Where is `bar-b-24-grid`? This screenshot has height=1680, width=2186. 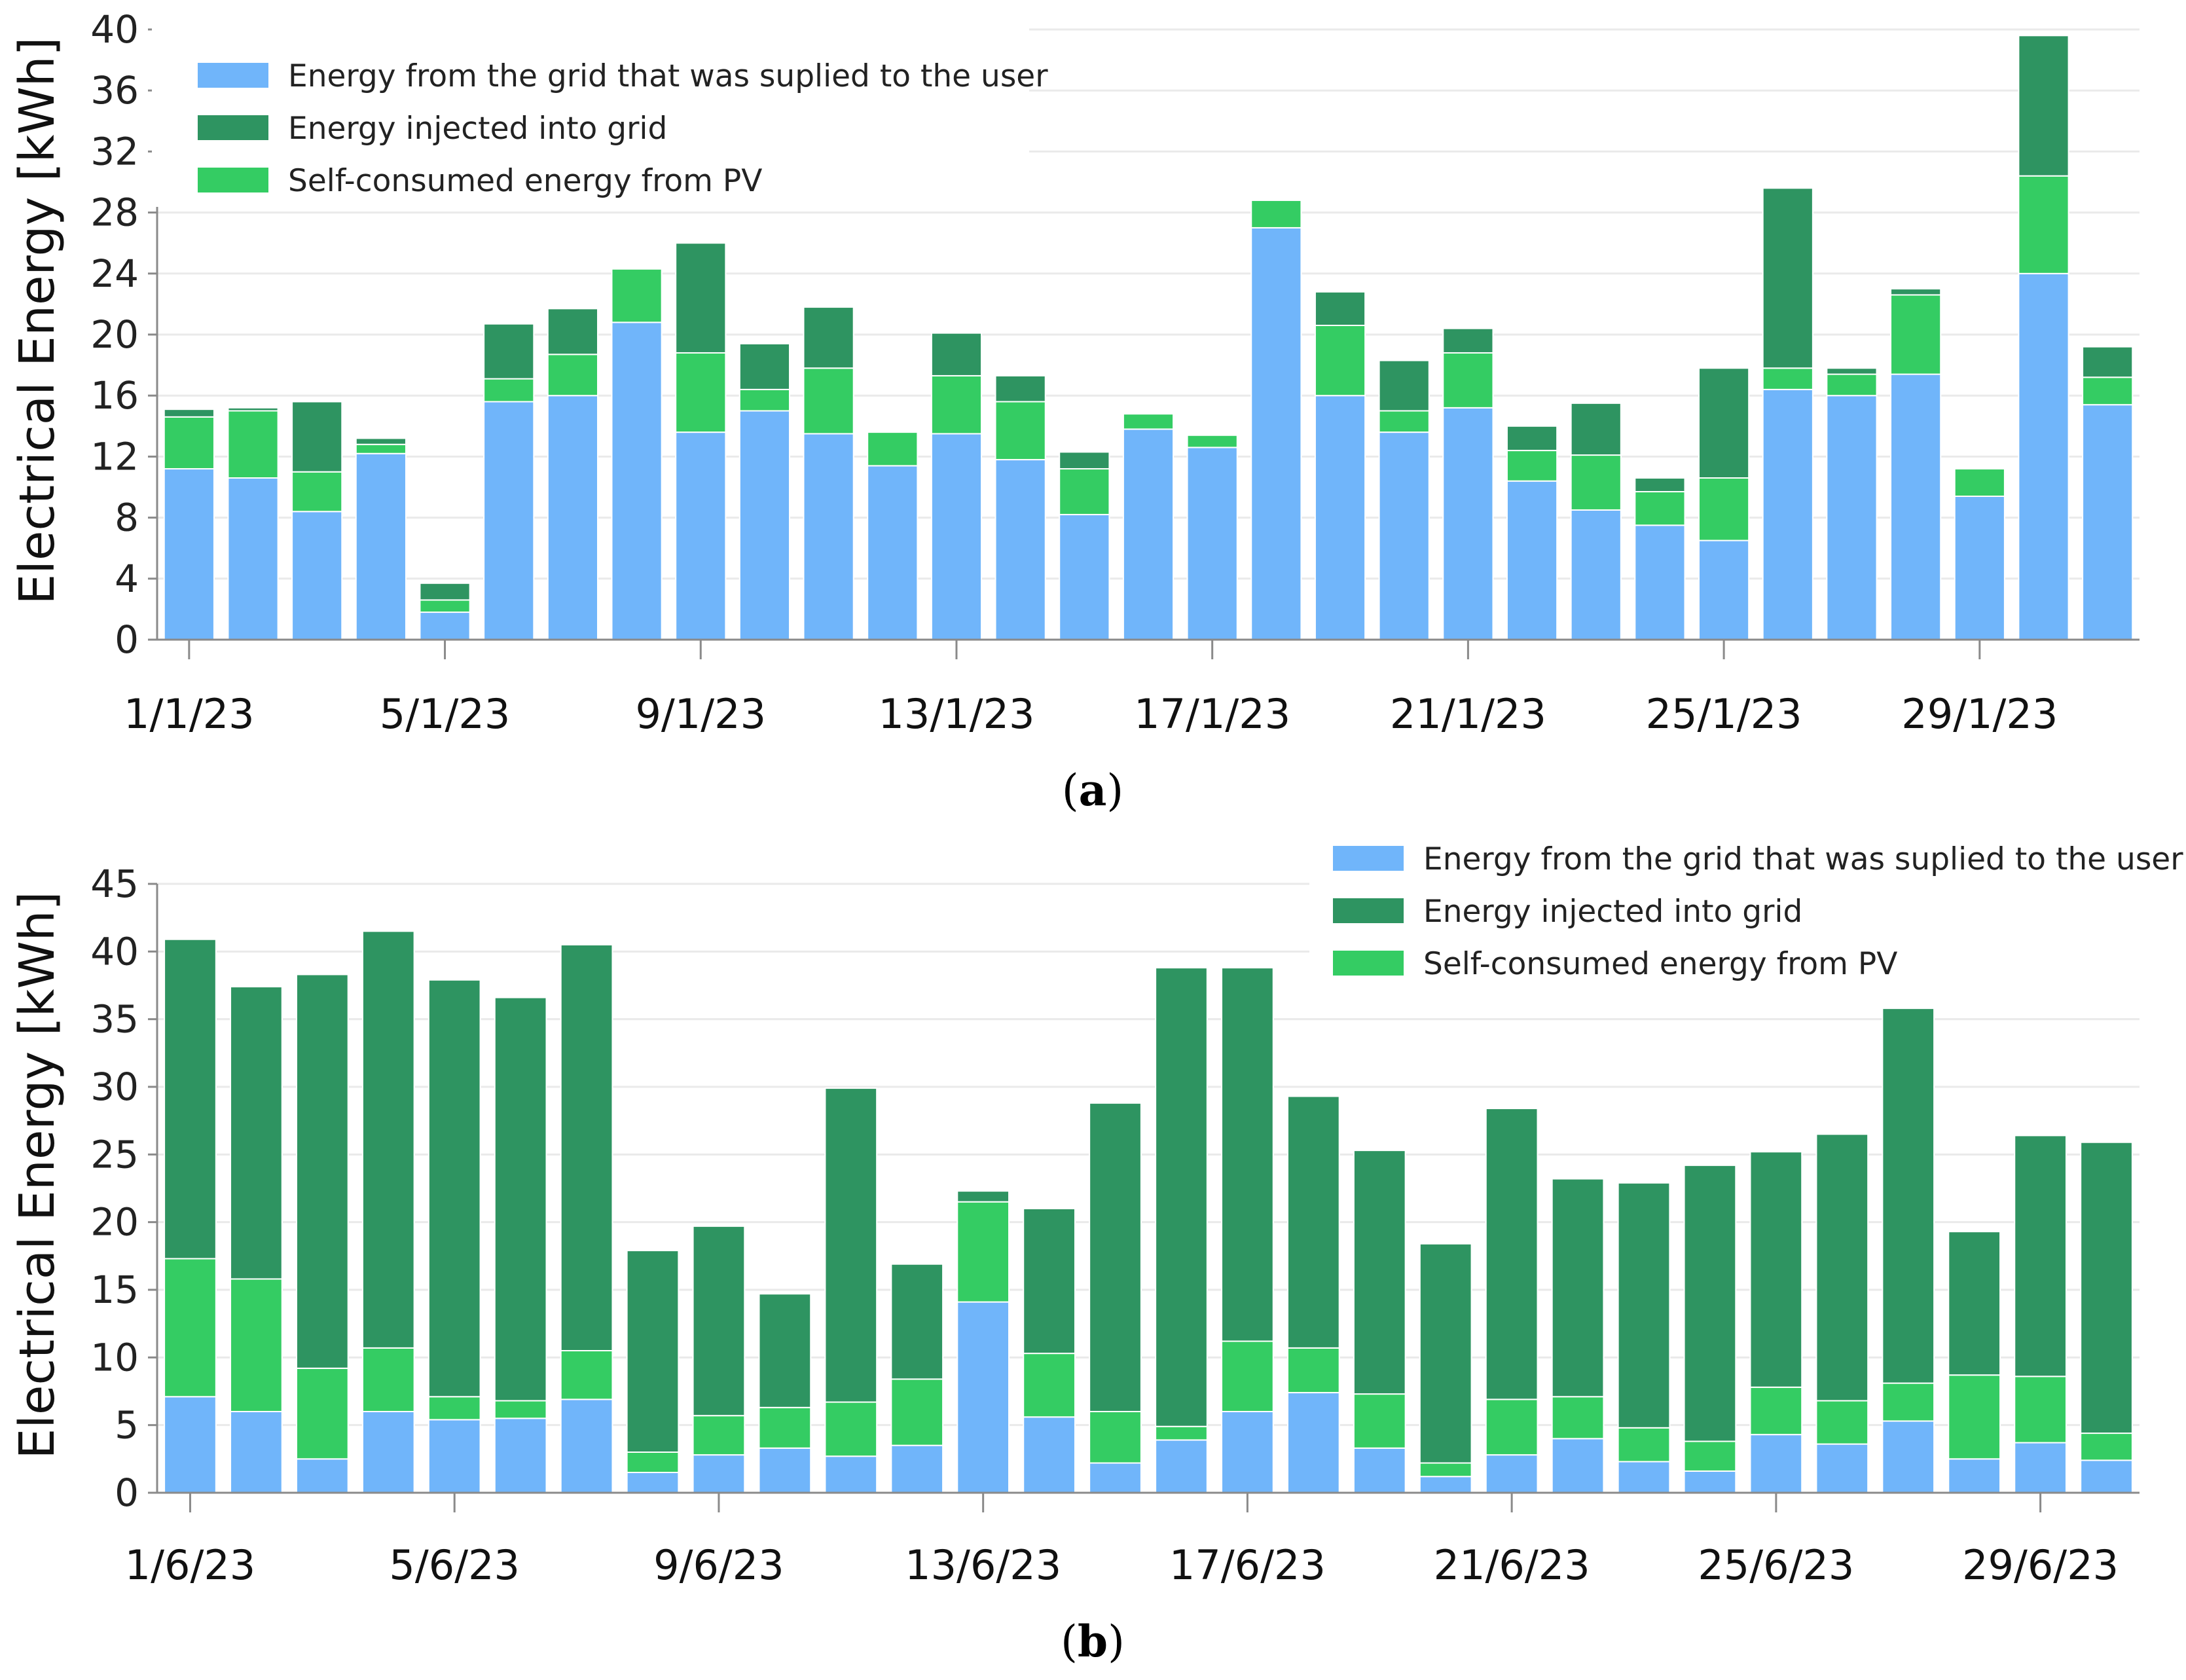 bar-b-24-grid is located at coordinates (1776, 1463).